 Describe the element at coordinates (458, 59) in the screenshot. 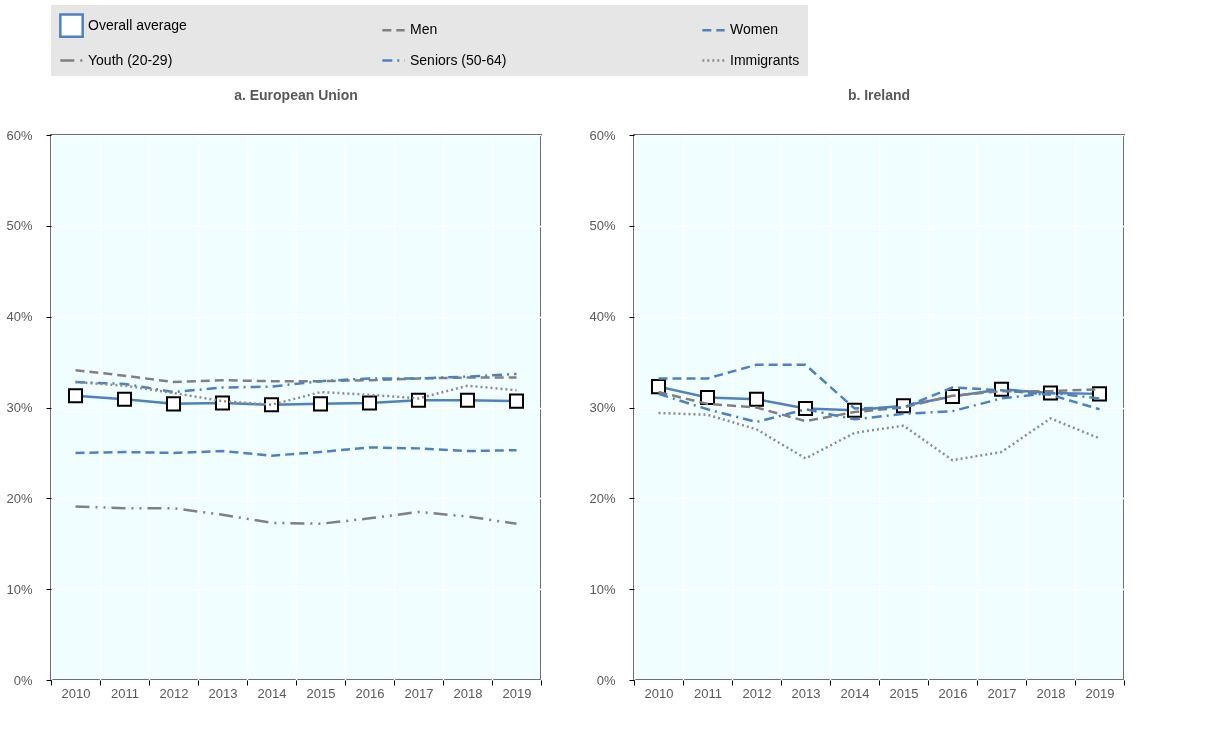

I see `legend-label: Seniors (50-64)` at that location.